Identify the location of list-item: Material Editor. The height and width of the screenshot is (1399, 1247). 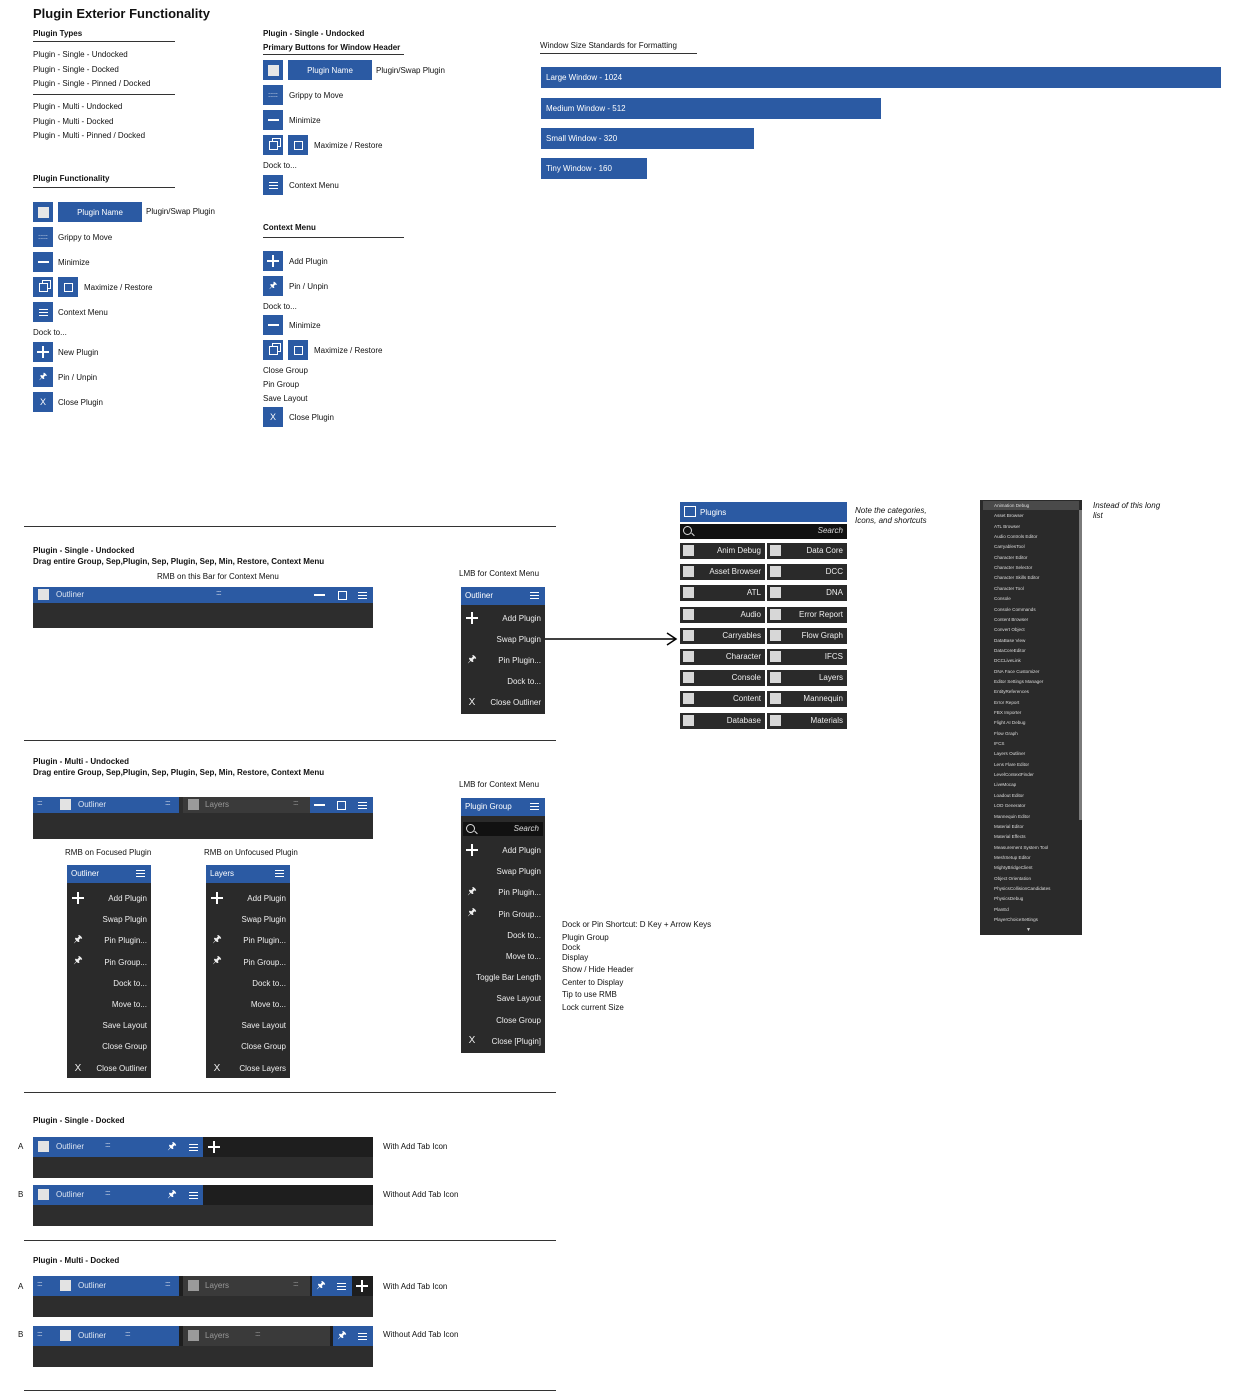
(1009, 826).